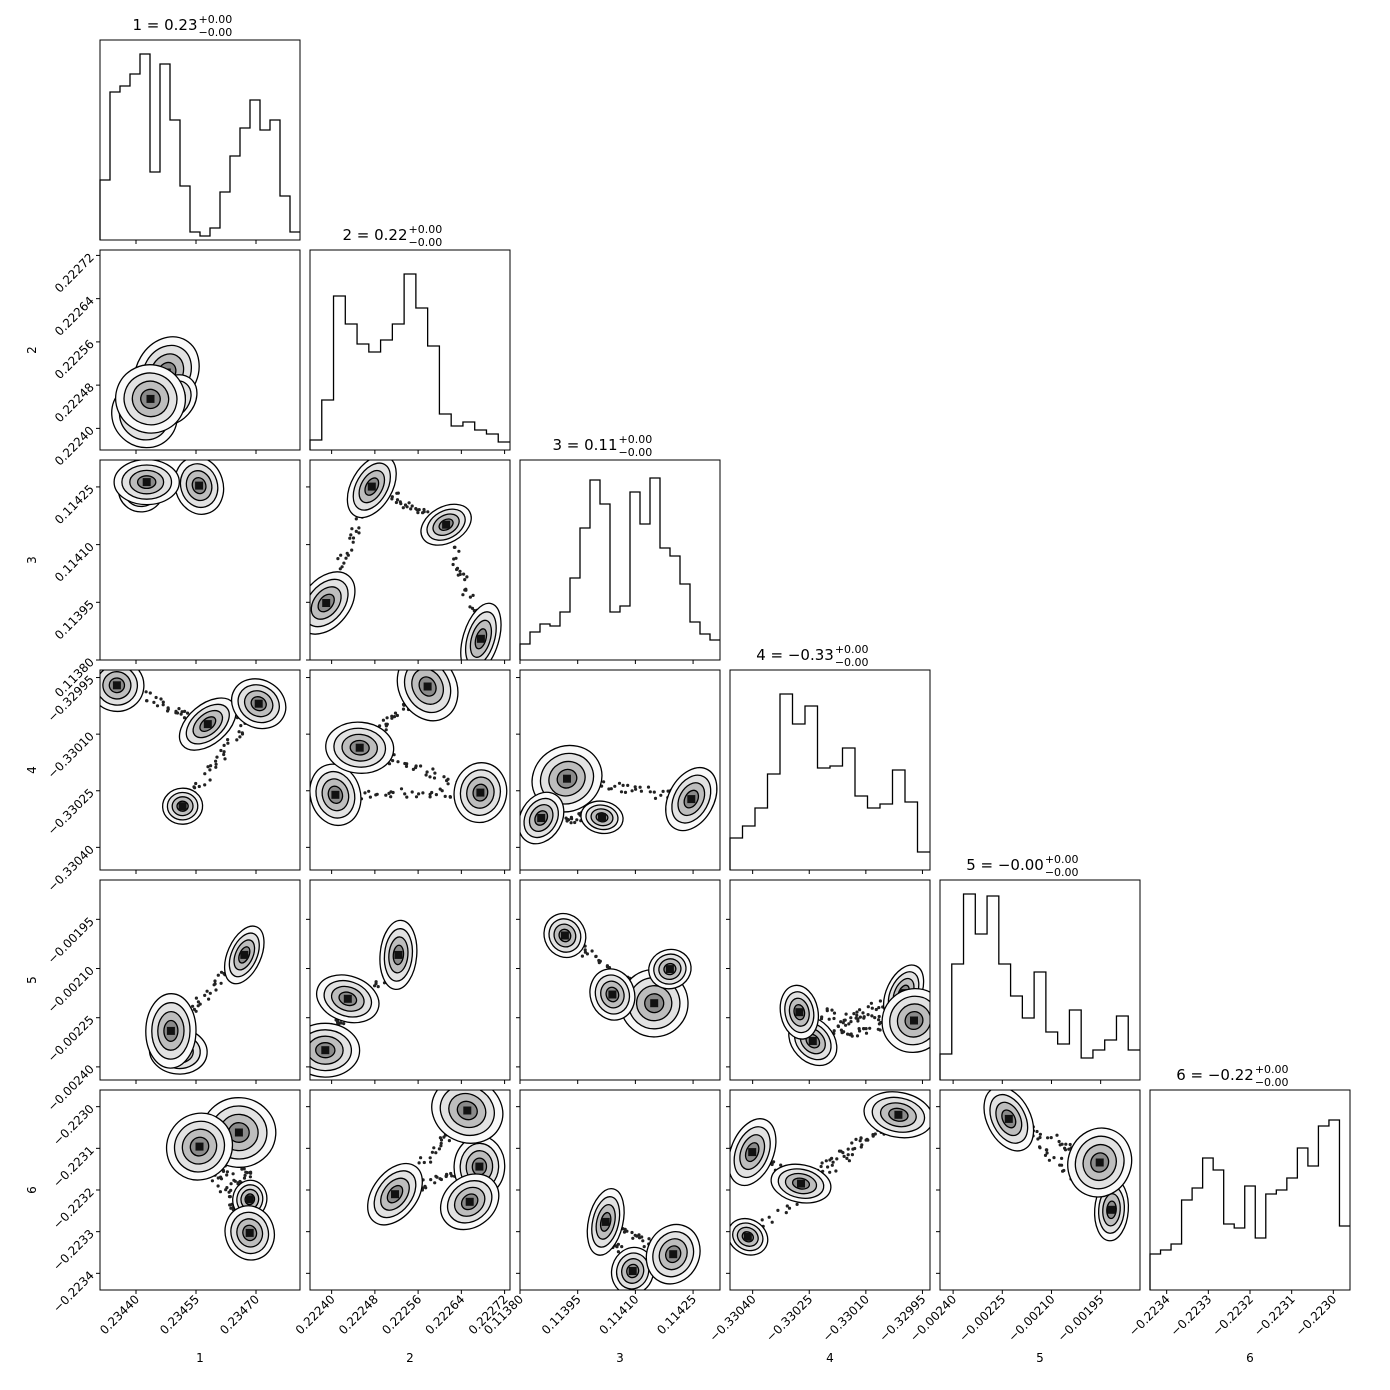 The image size is (1390, 1390). What do you see at coordinates (32, 350) in the screenshot?
I see `y-axis-label-2: 2` at bounding box center [32, 350].